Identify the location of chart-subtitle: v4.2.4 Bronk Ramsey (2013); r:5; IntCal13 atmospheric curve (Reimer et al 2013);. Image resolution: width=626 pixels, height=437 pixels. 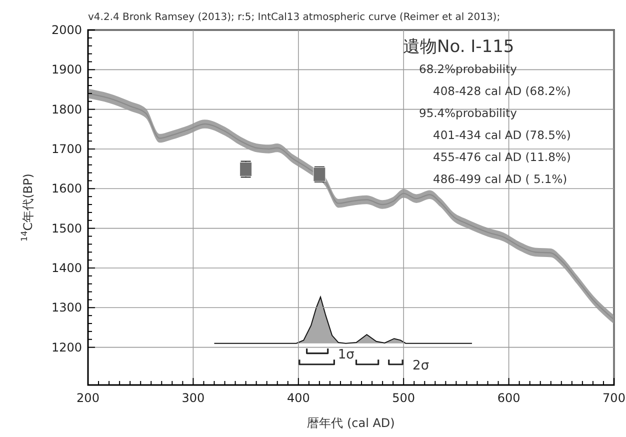
(294, 17).